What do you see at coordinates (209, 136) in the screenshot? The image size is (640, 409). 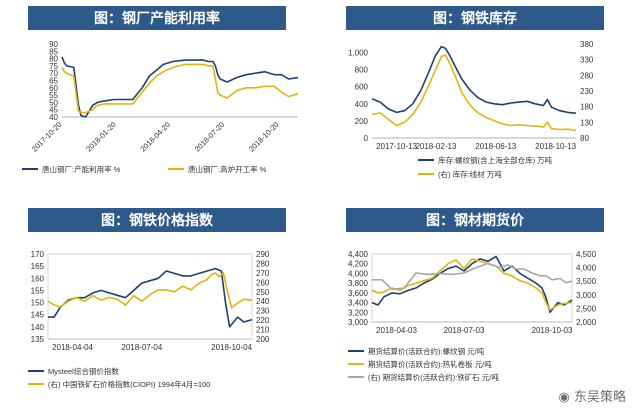 I see `x-tick-label: 2018-07-20` at bounding box center [209, 136].